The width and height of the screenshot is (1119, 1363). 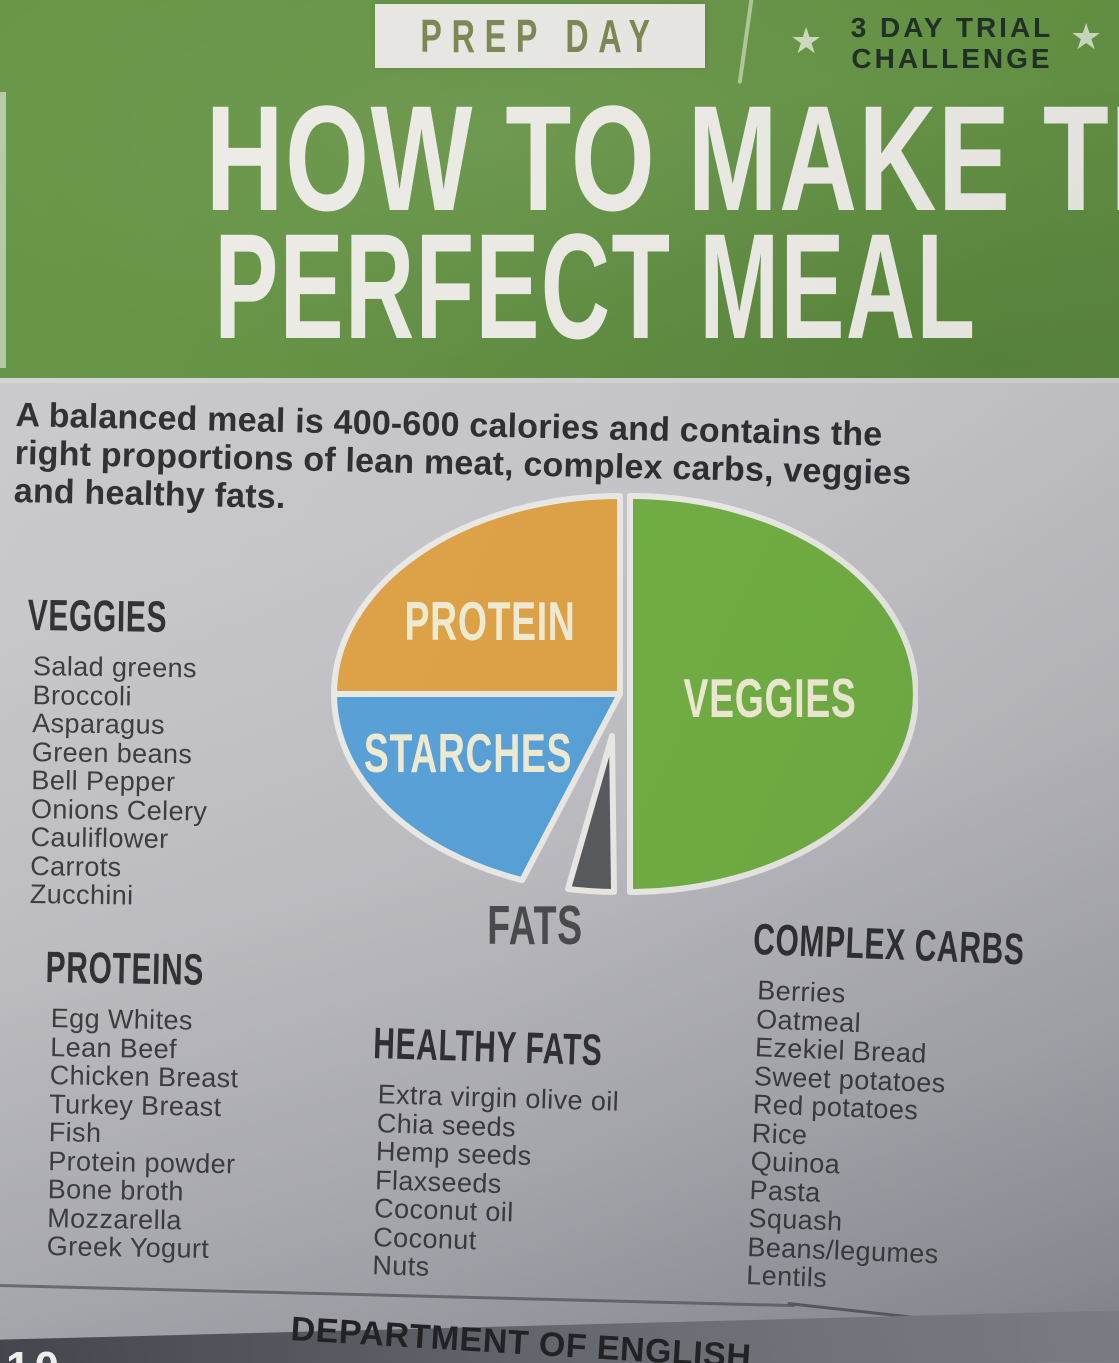 What do you see at coordinates (76, 866) in the screenshot?
I see `list-item: Carrots` at bounding box center [76, 866].